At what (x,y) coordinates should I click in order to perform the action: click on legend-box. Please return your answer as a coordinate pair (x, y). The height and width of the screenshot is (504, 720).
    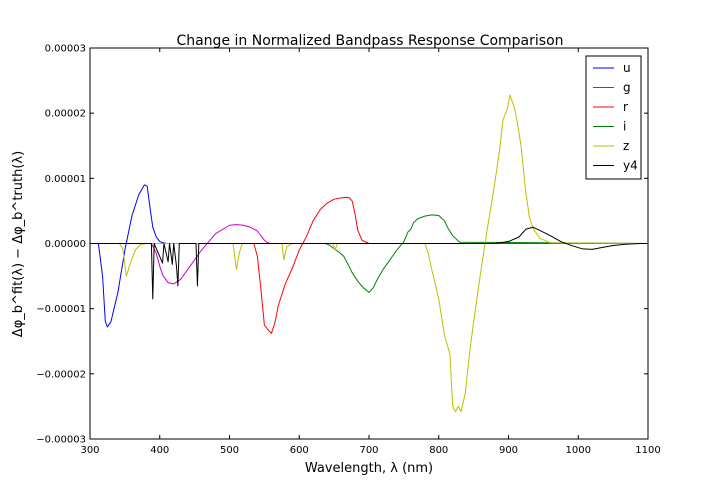
    Looking at the image, I should click on (613, 117).